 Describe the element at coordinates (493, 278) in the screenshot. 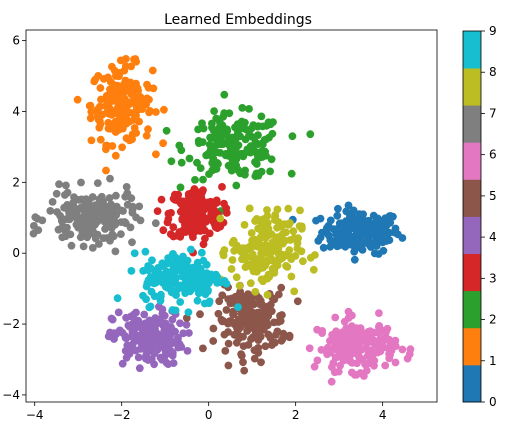

I see `colorbar-tick-label: 3` at that location.